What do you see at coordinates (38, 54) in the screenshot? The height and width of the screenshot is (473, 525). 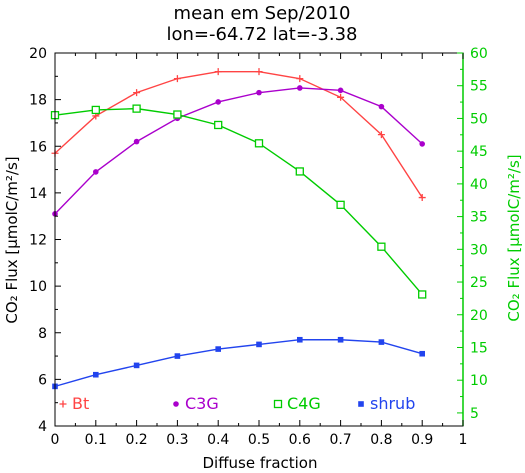 I see `y-left-tick-label: 20` at bounding box center [38, 54].